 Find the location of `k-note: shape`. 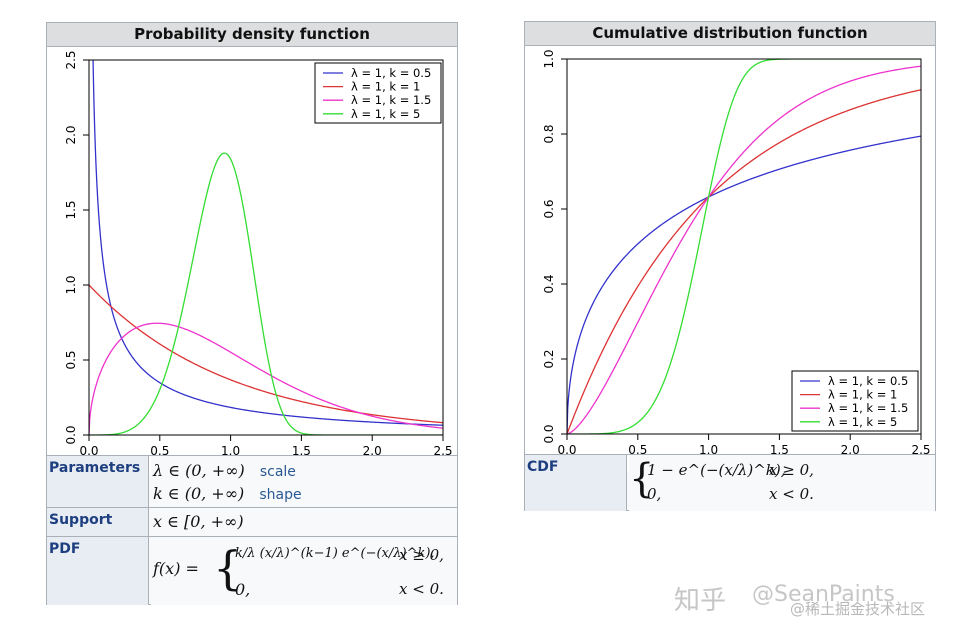

k-note: shape is located at coordinates (280, 495).